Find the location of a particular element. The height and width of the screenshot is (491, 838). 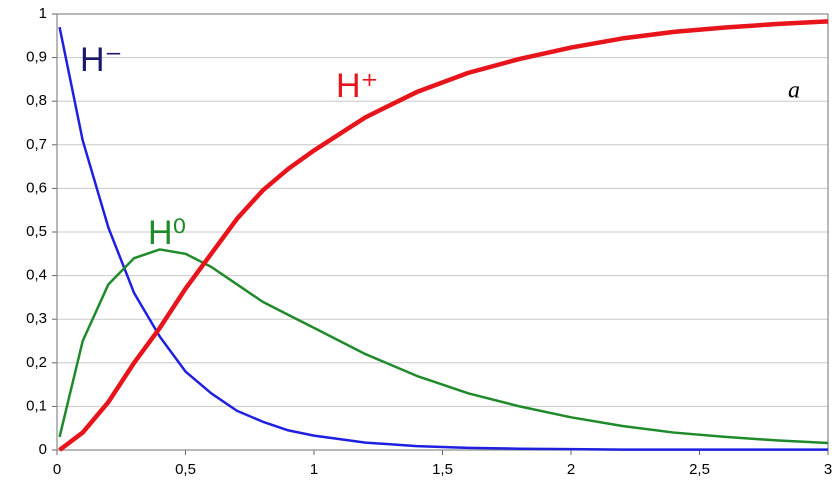

y-tick-label: 0,9 is located at coordinates (36, 57).